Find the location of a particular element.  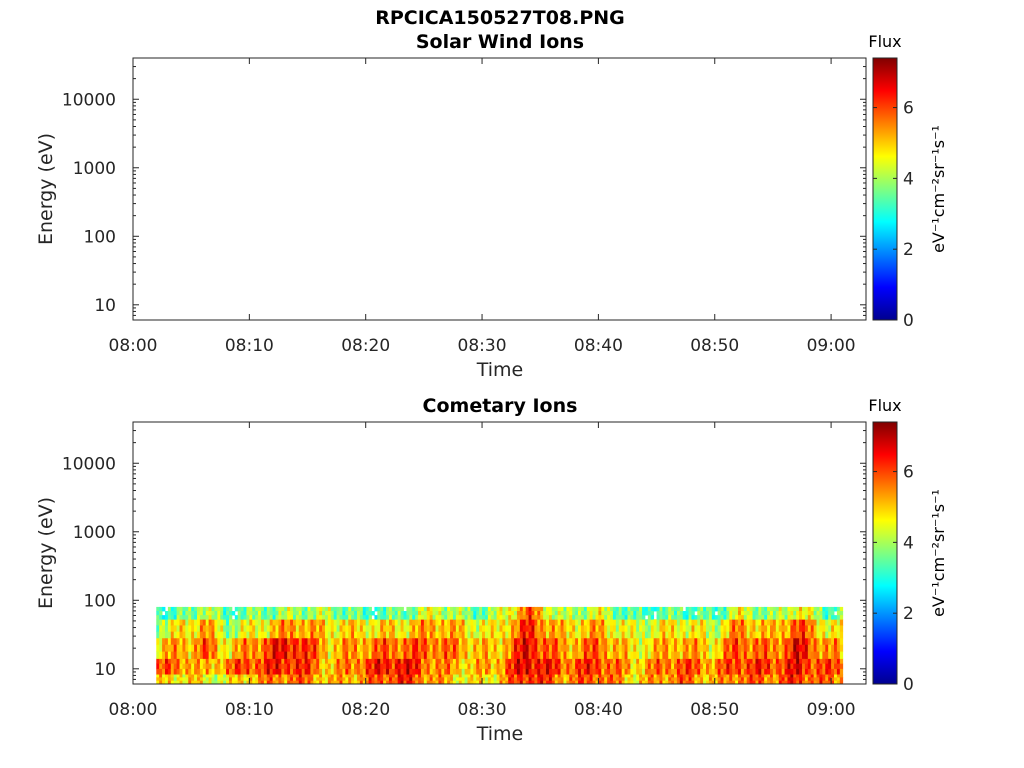

panel-title: Solar Wind Ions is located at coordinates (500, 42).